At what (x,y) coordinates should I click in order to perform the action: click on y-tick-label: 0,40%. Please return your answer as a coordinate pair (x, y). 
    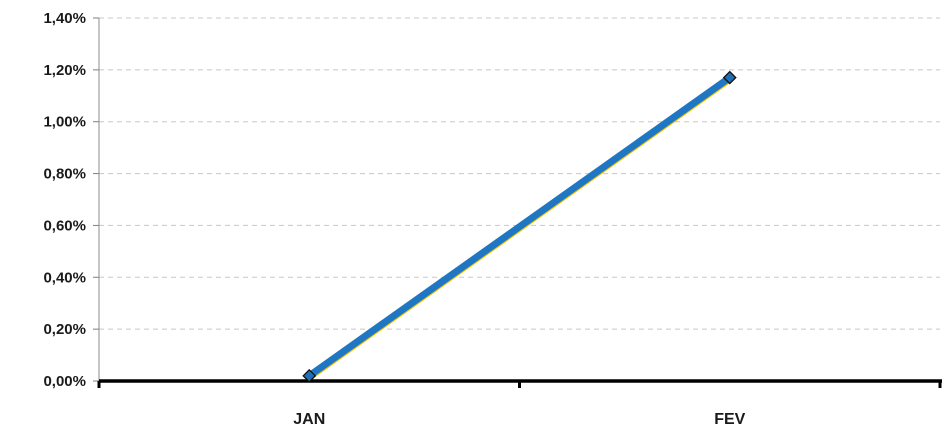
    Looking at the image, I should click on (64, 277).